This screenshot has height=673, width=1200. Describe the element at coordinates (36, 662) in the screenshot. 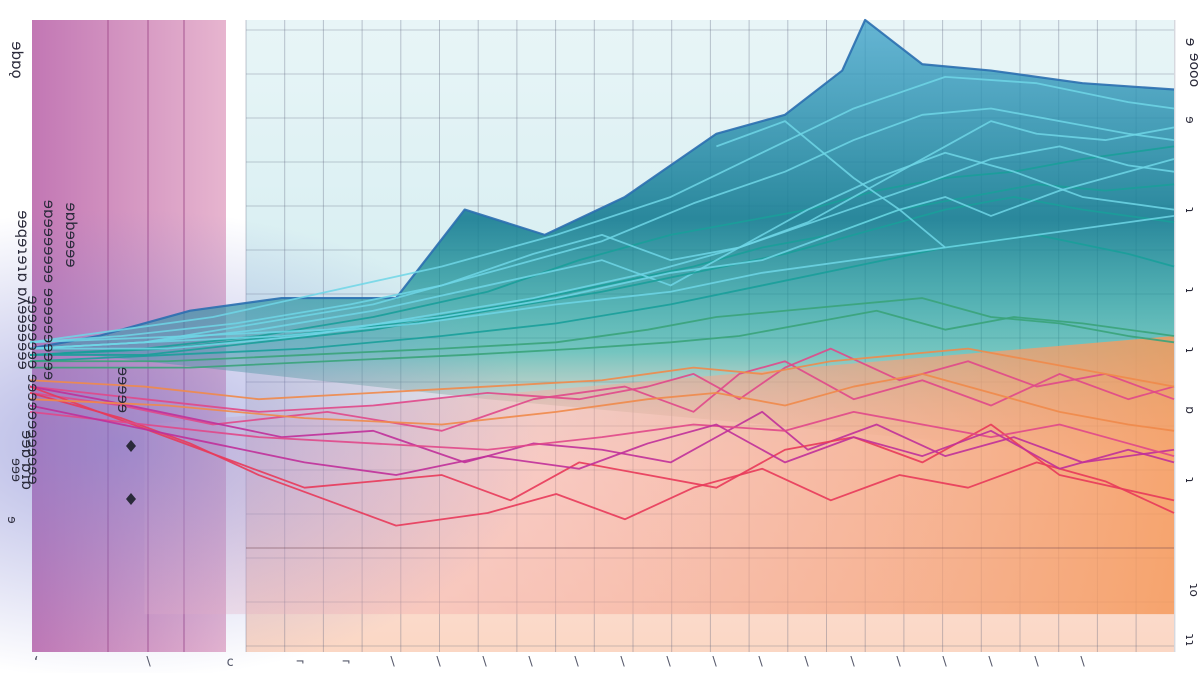

I see `x-tick-label: ‘` at that location.